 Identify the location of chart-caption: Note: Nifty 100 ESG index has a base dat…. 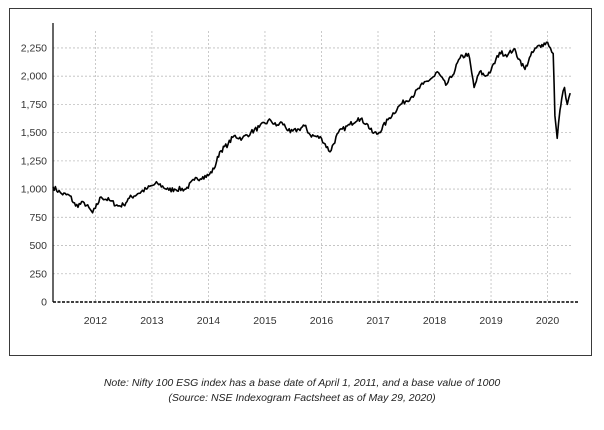
(302, 391).